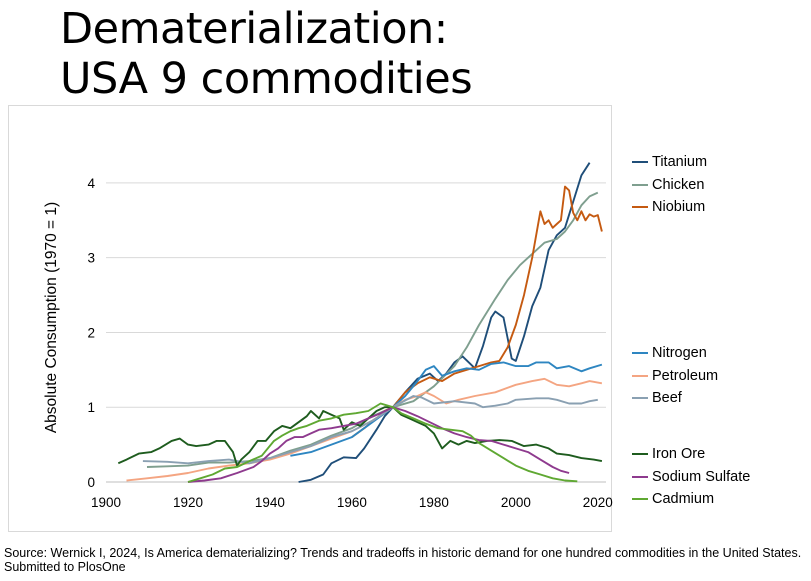 The width and height of the screenshot is (811, 581). I want to click on legend-item-cadmium: Cadmium, so click(673, 499).